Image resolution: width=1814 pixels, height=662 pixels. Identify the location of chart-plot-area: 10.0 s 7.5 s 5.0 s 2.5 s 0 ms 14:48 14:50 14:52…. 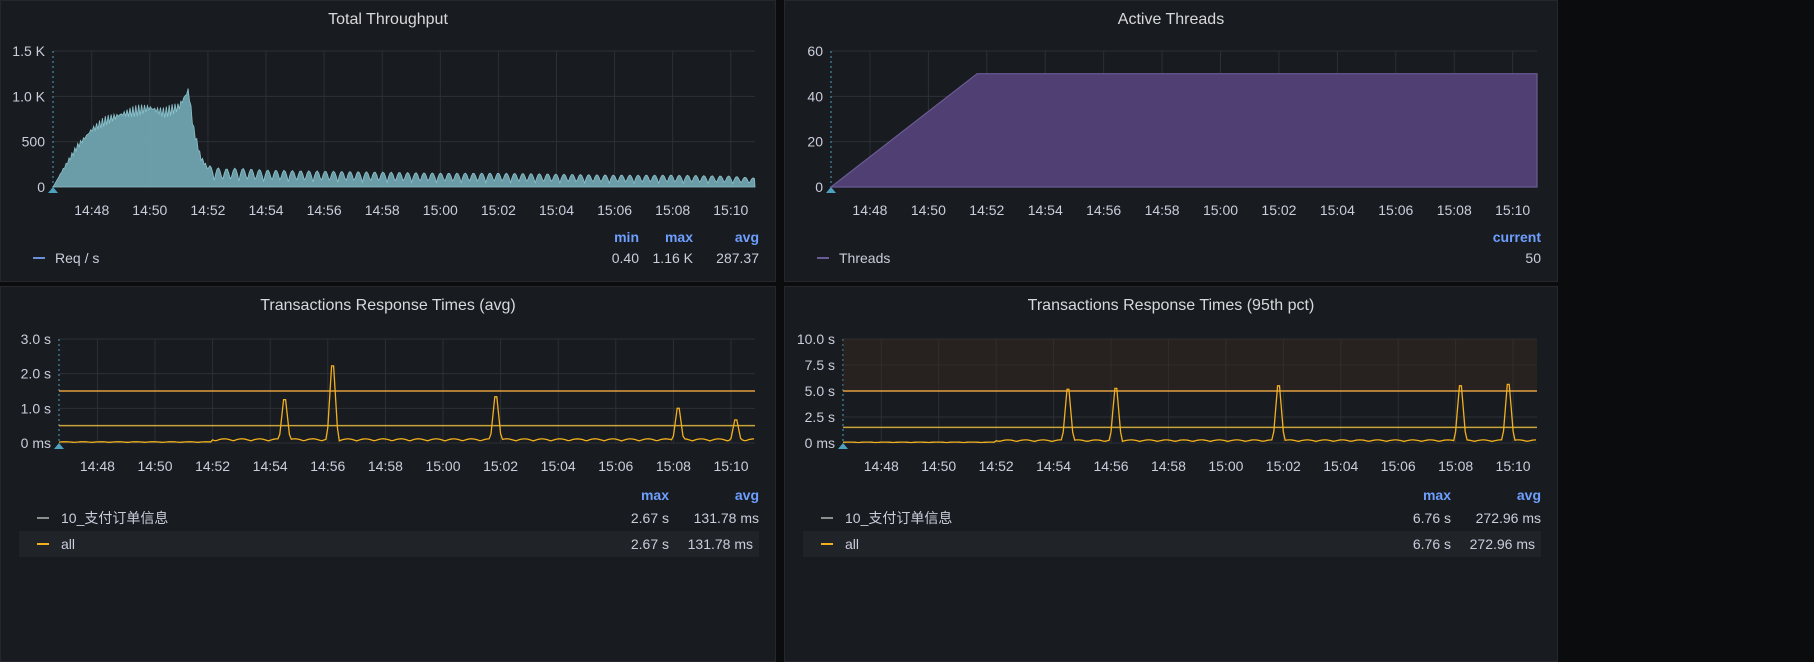
(1172, 404).